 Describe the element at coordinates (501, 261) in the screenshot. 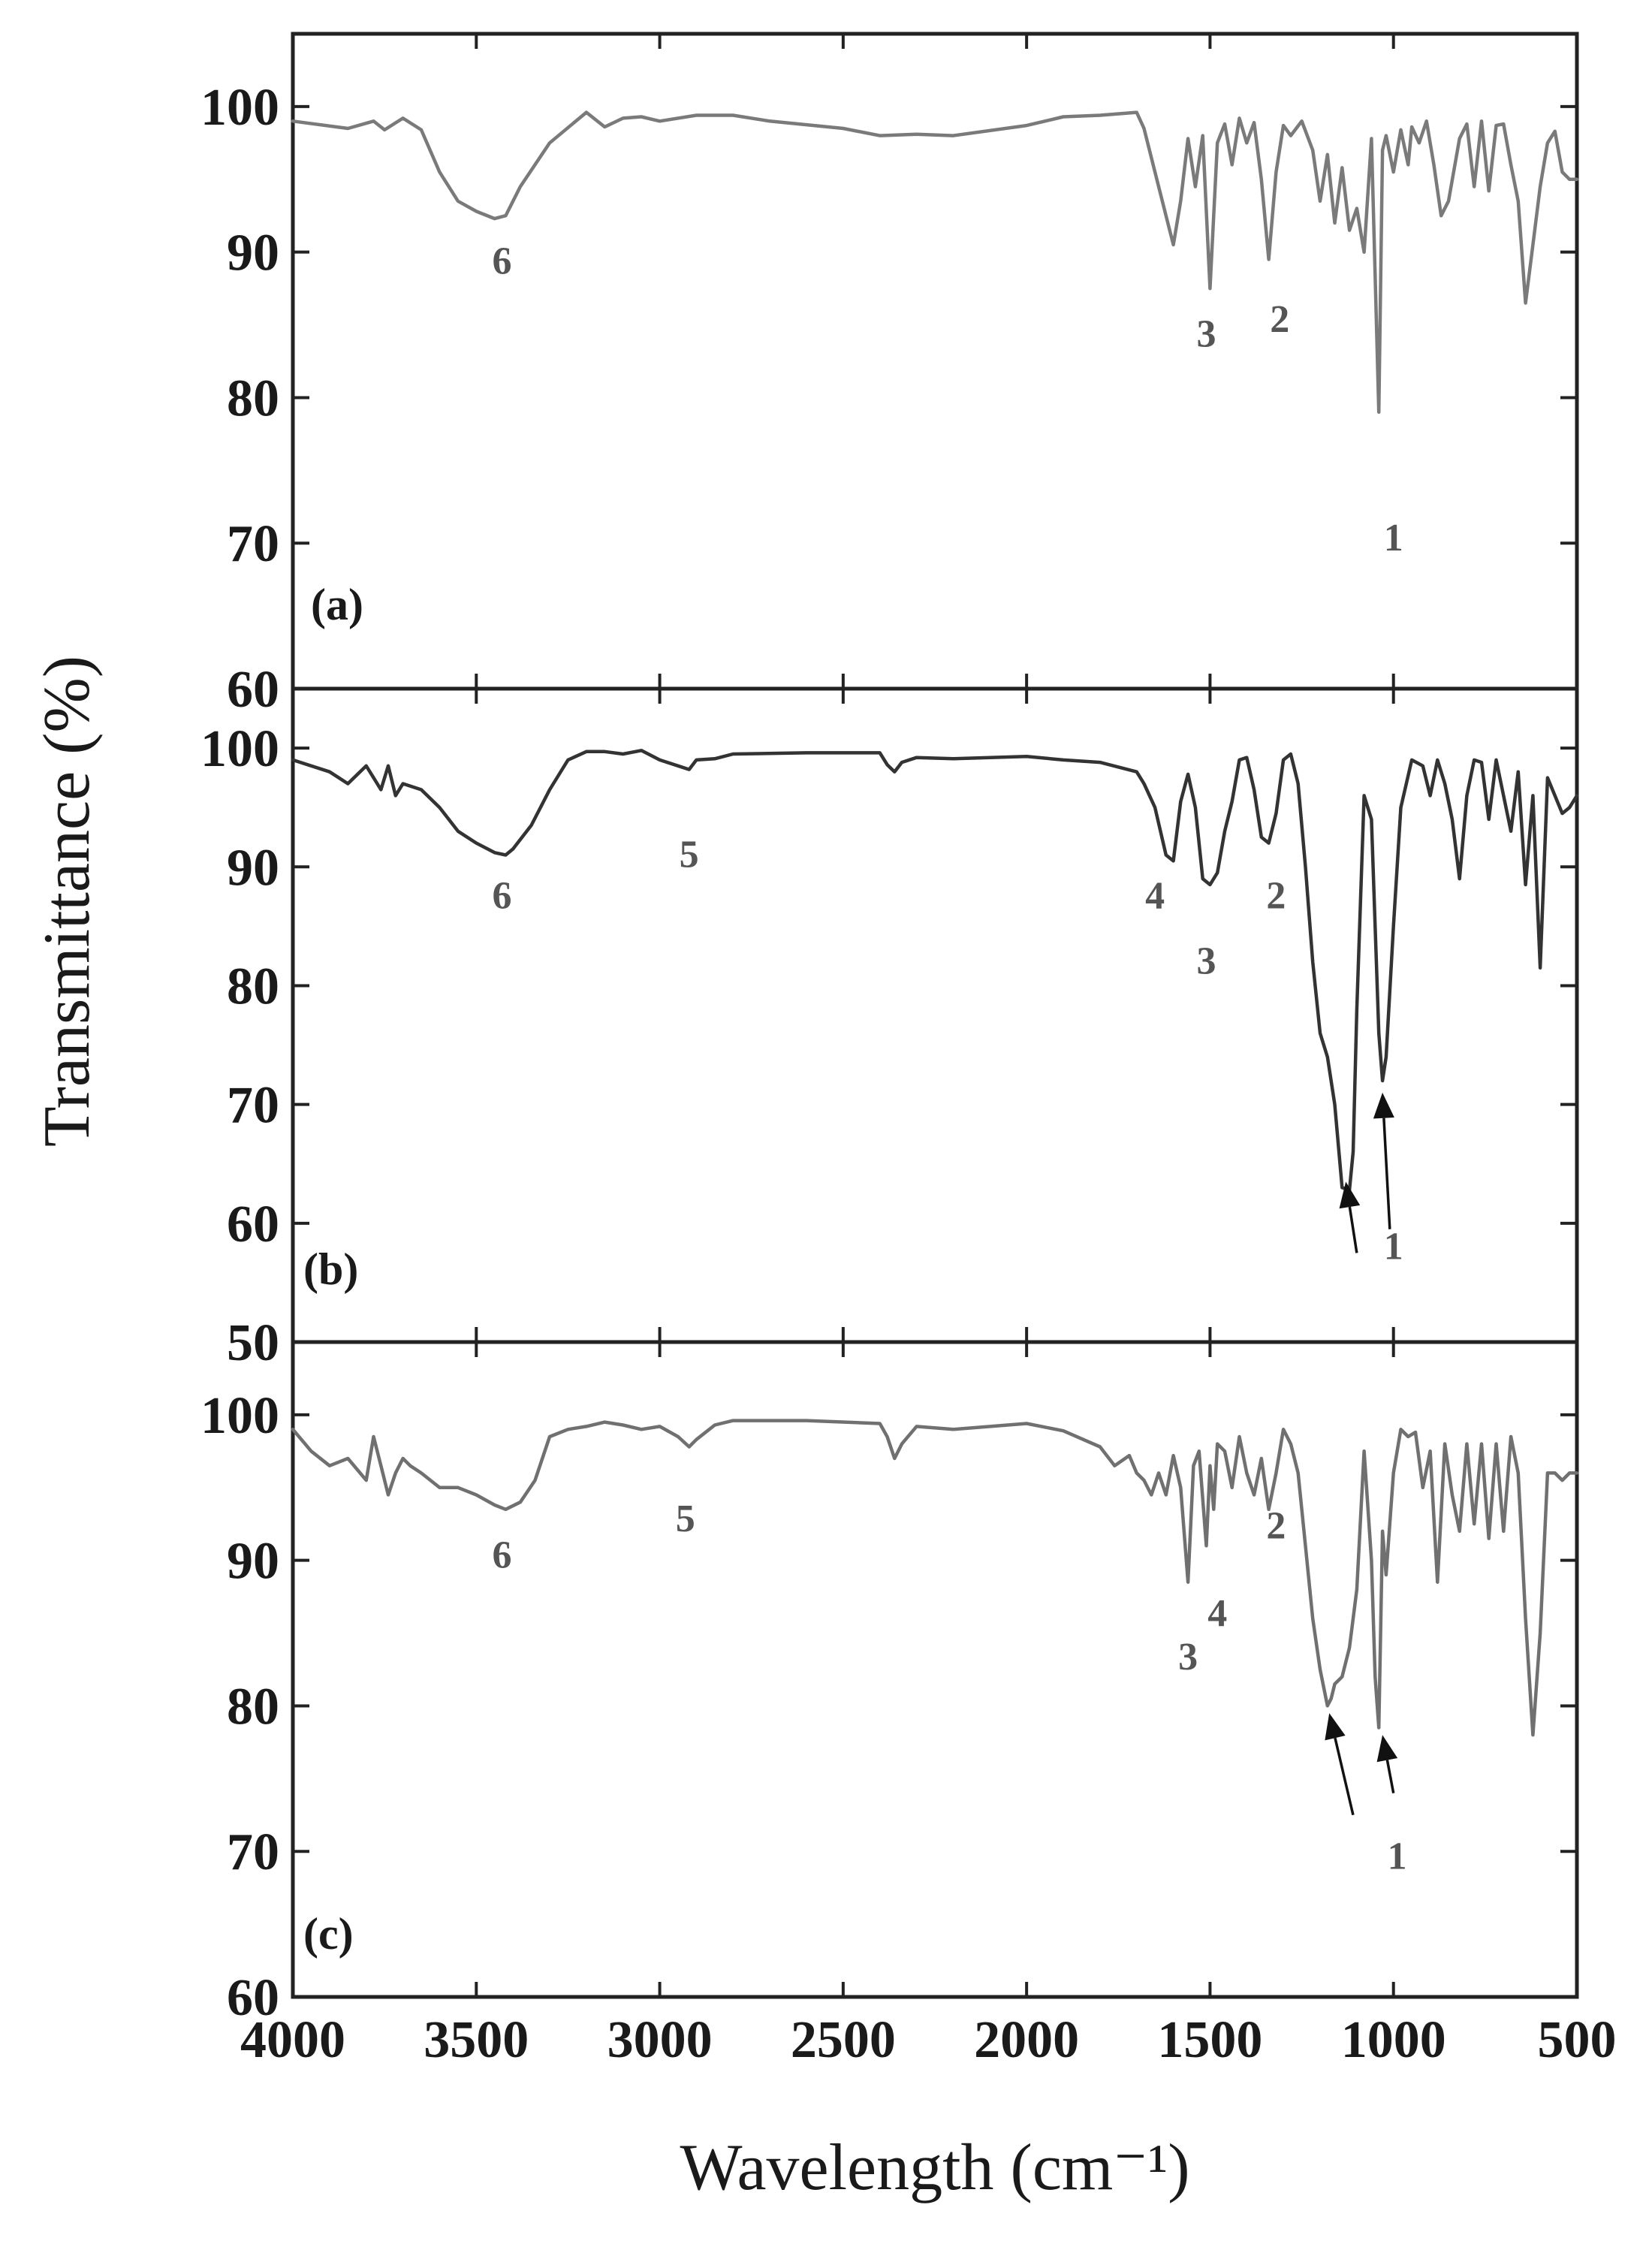

I see `panel-a-peak-label-0: 6` at that location.